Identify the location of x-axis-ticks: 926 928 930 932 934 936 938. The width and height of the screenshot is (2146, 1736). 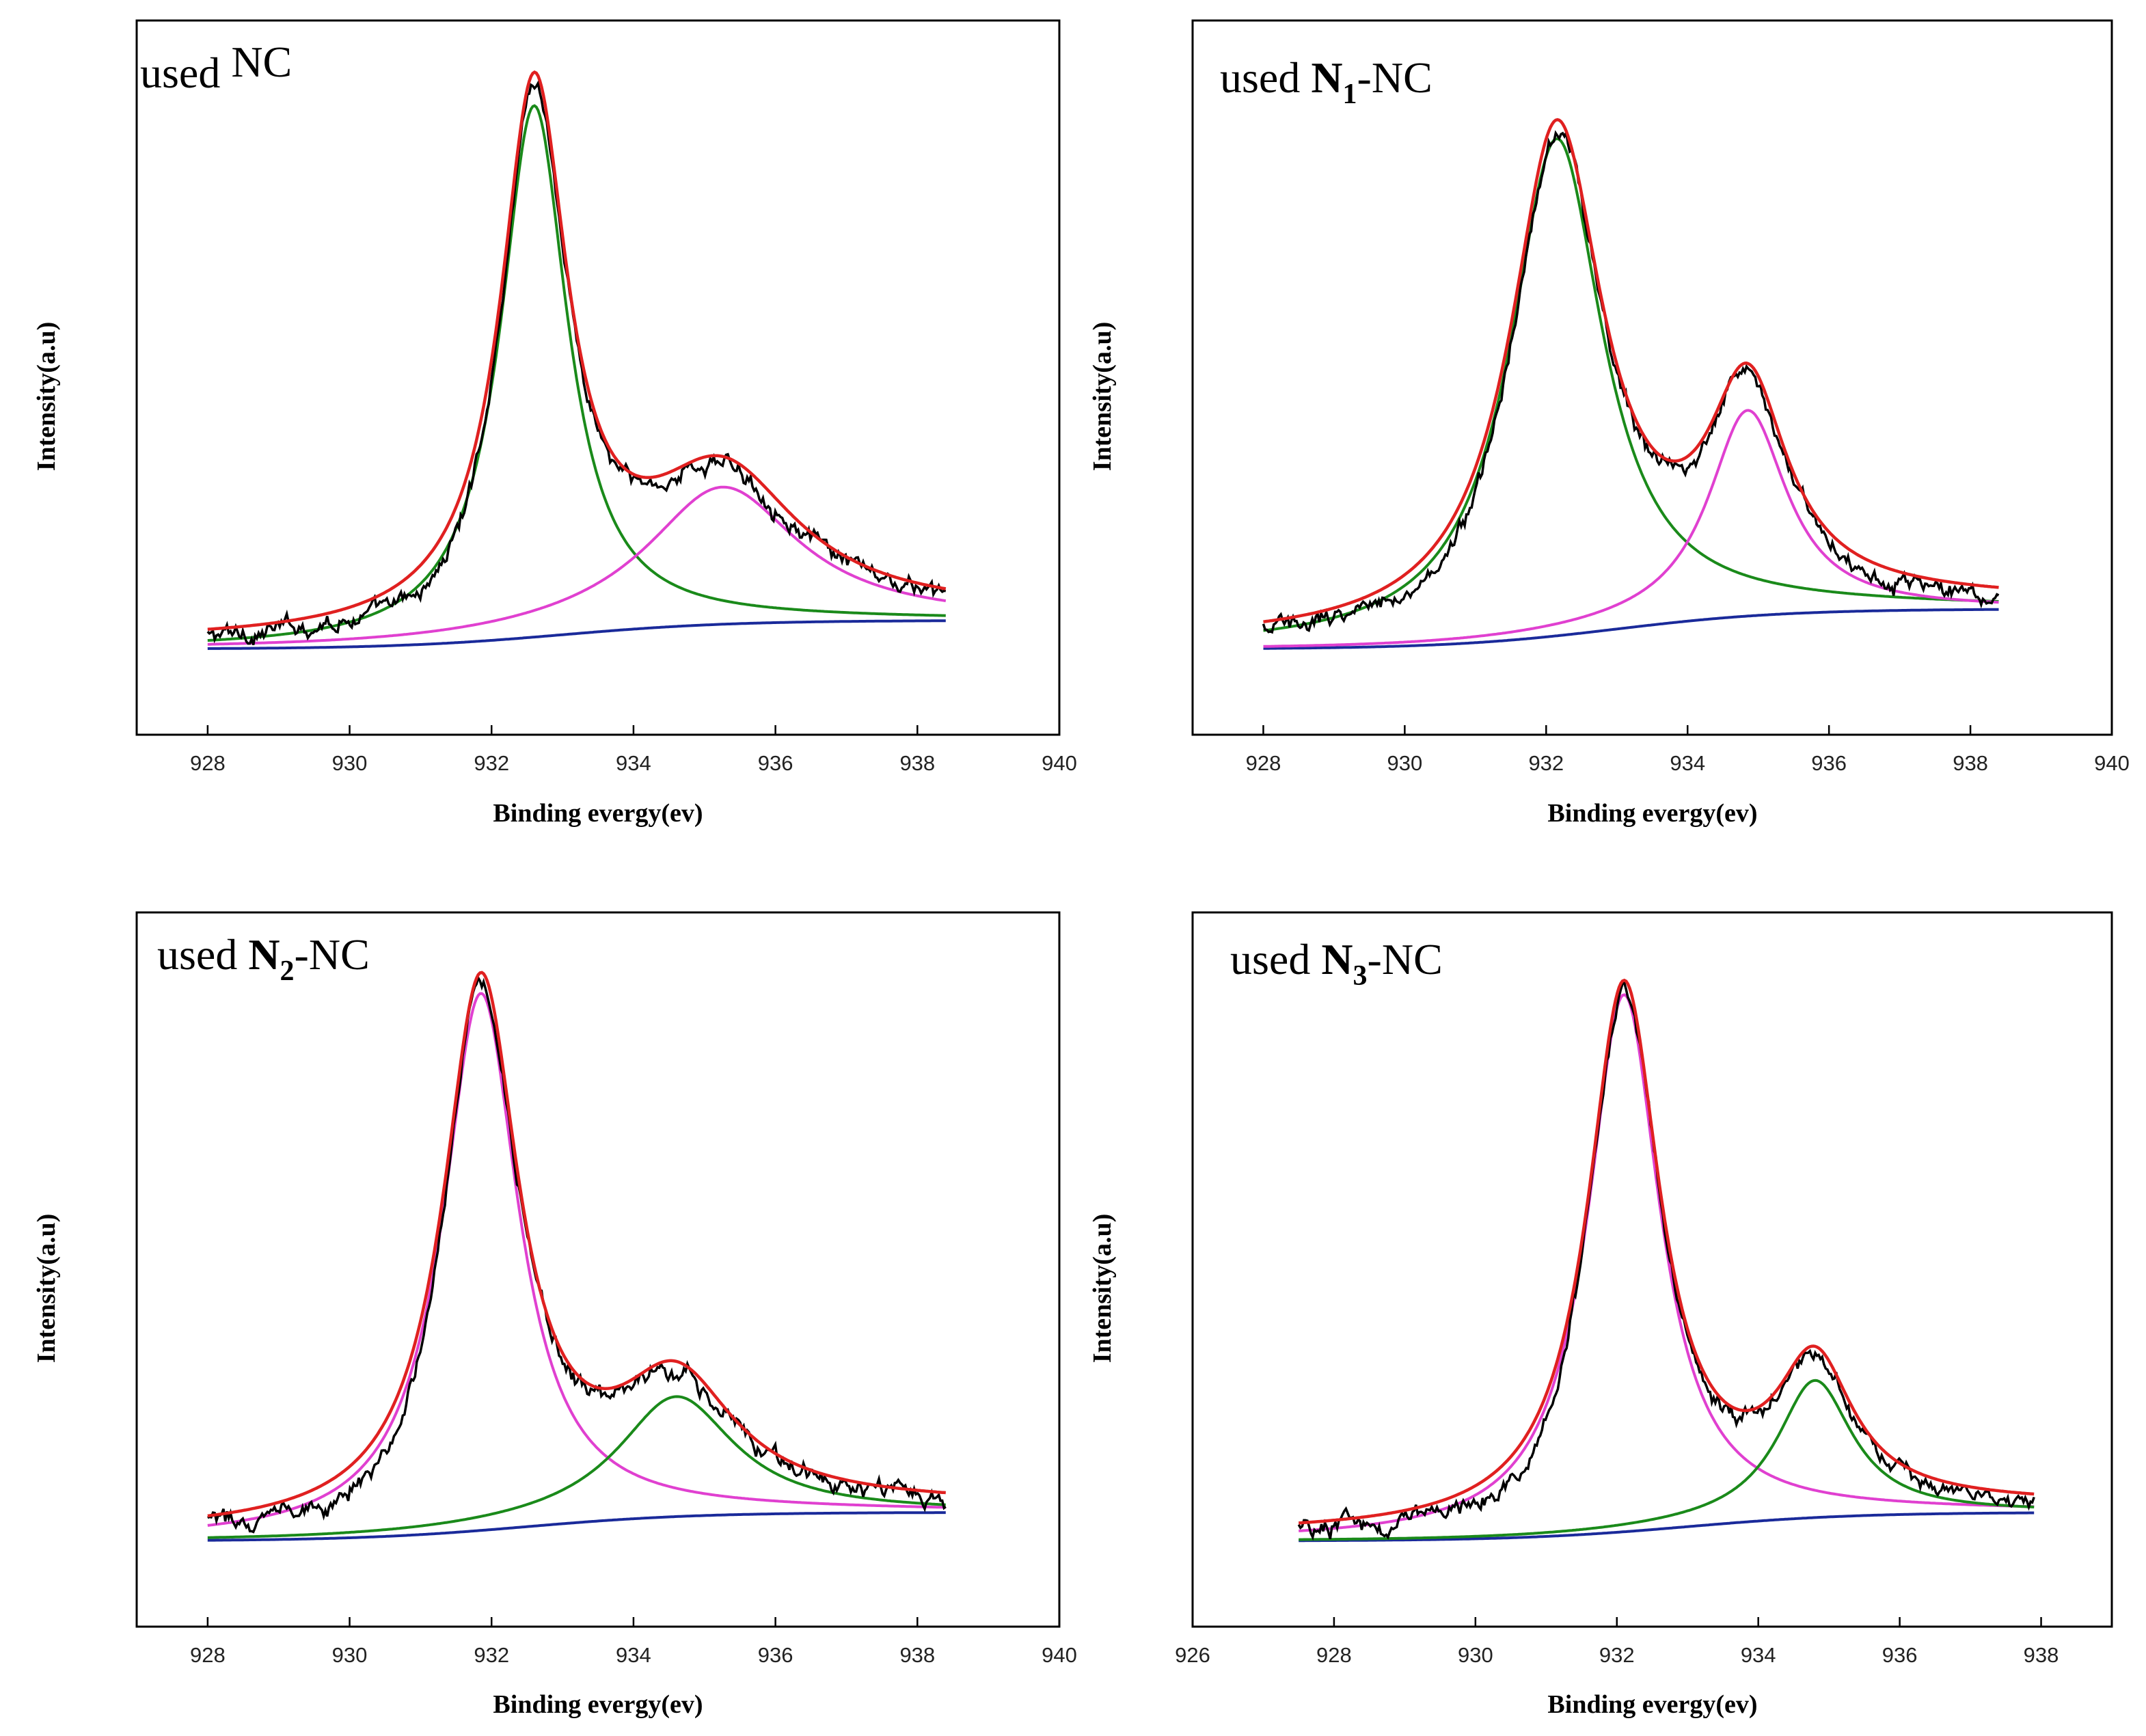
(1617, 1642).